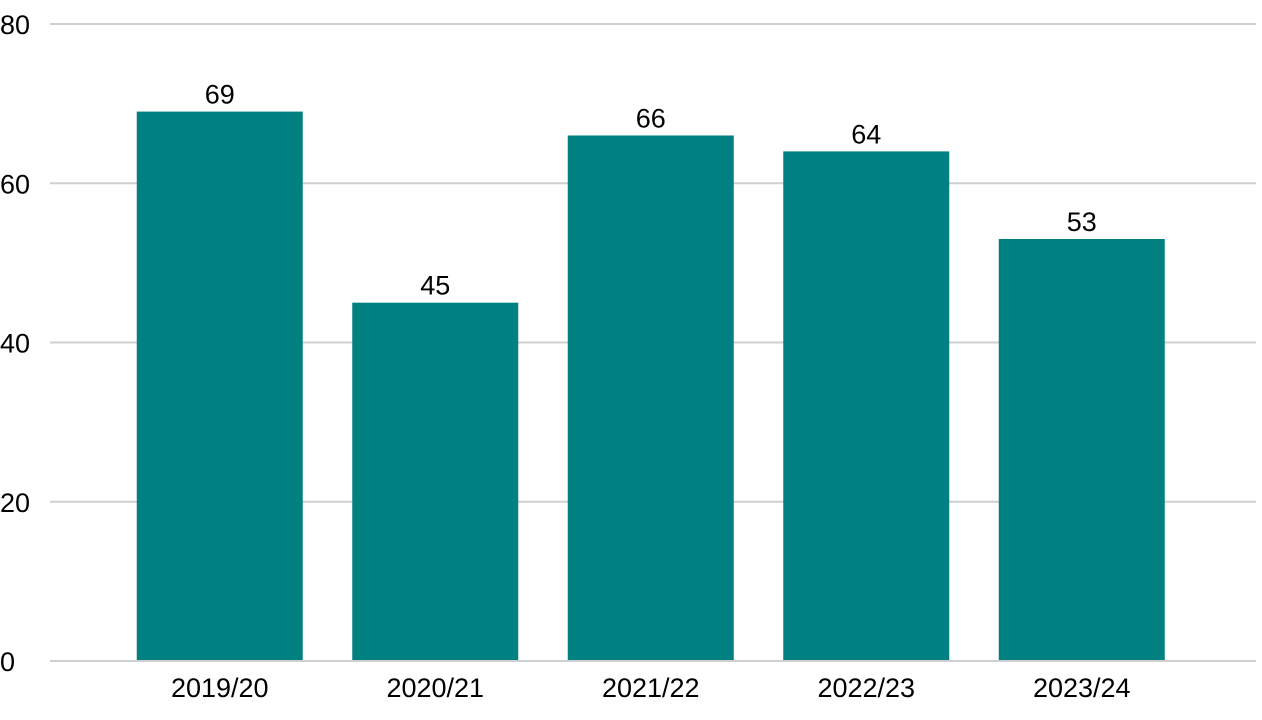  I want to click on bar-2019/20, so click(219, 386).